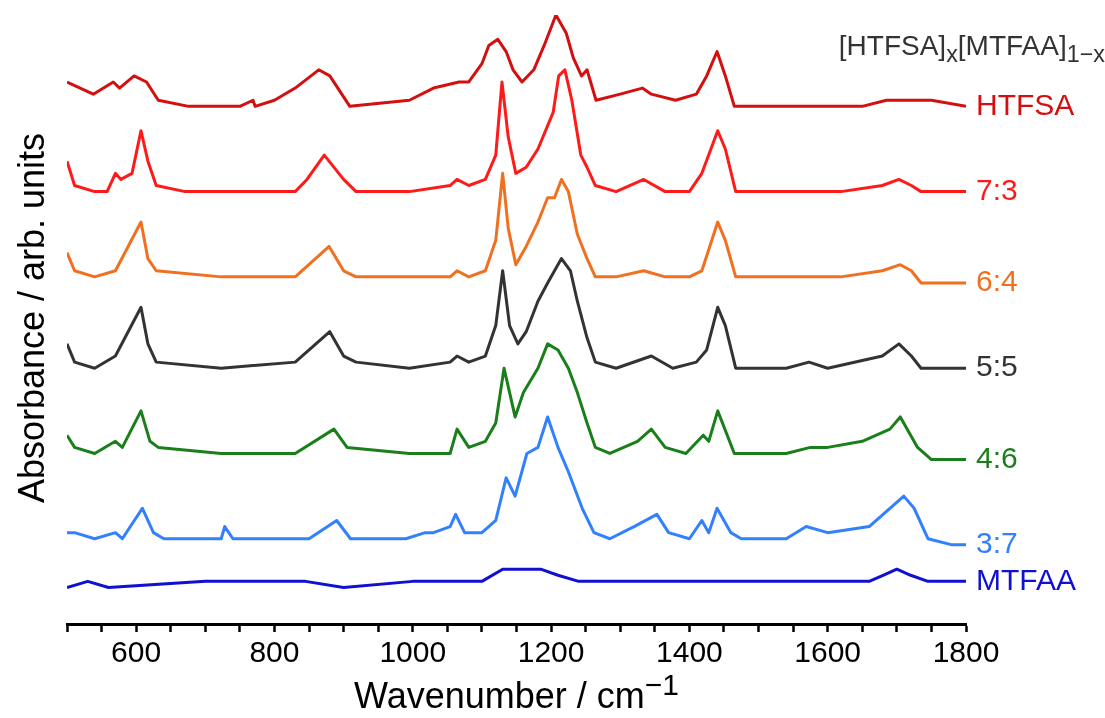 The image size is (1105, 718). Describe the element at coordinates (997, 281) in the screenshot. I see `series-label: 6:4` at that location.